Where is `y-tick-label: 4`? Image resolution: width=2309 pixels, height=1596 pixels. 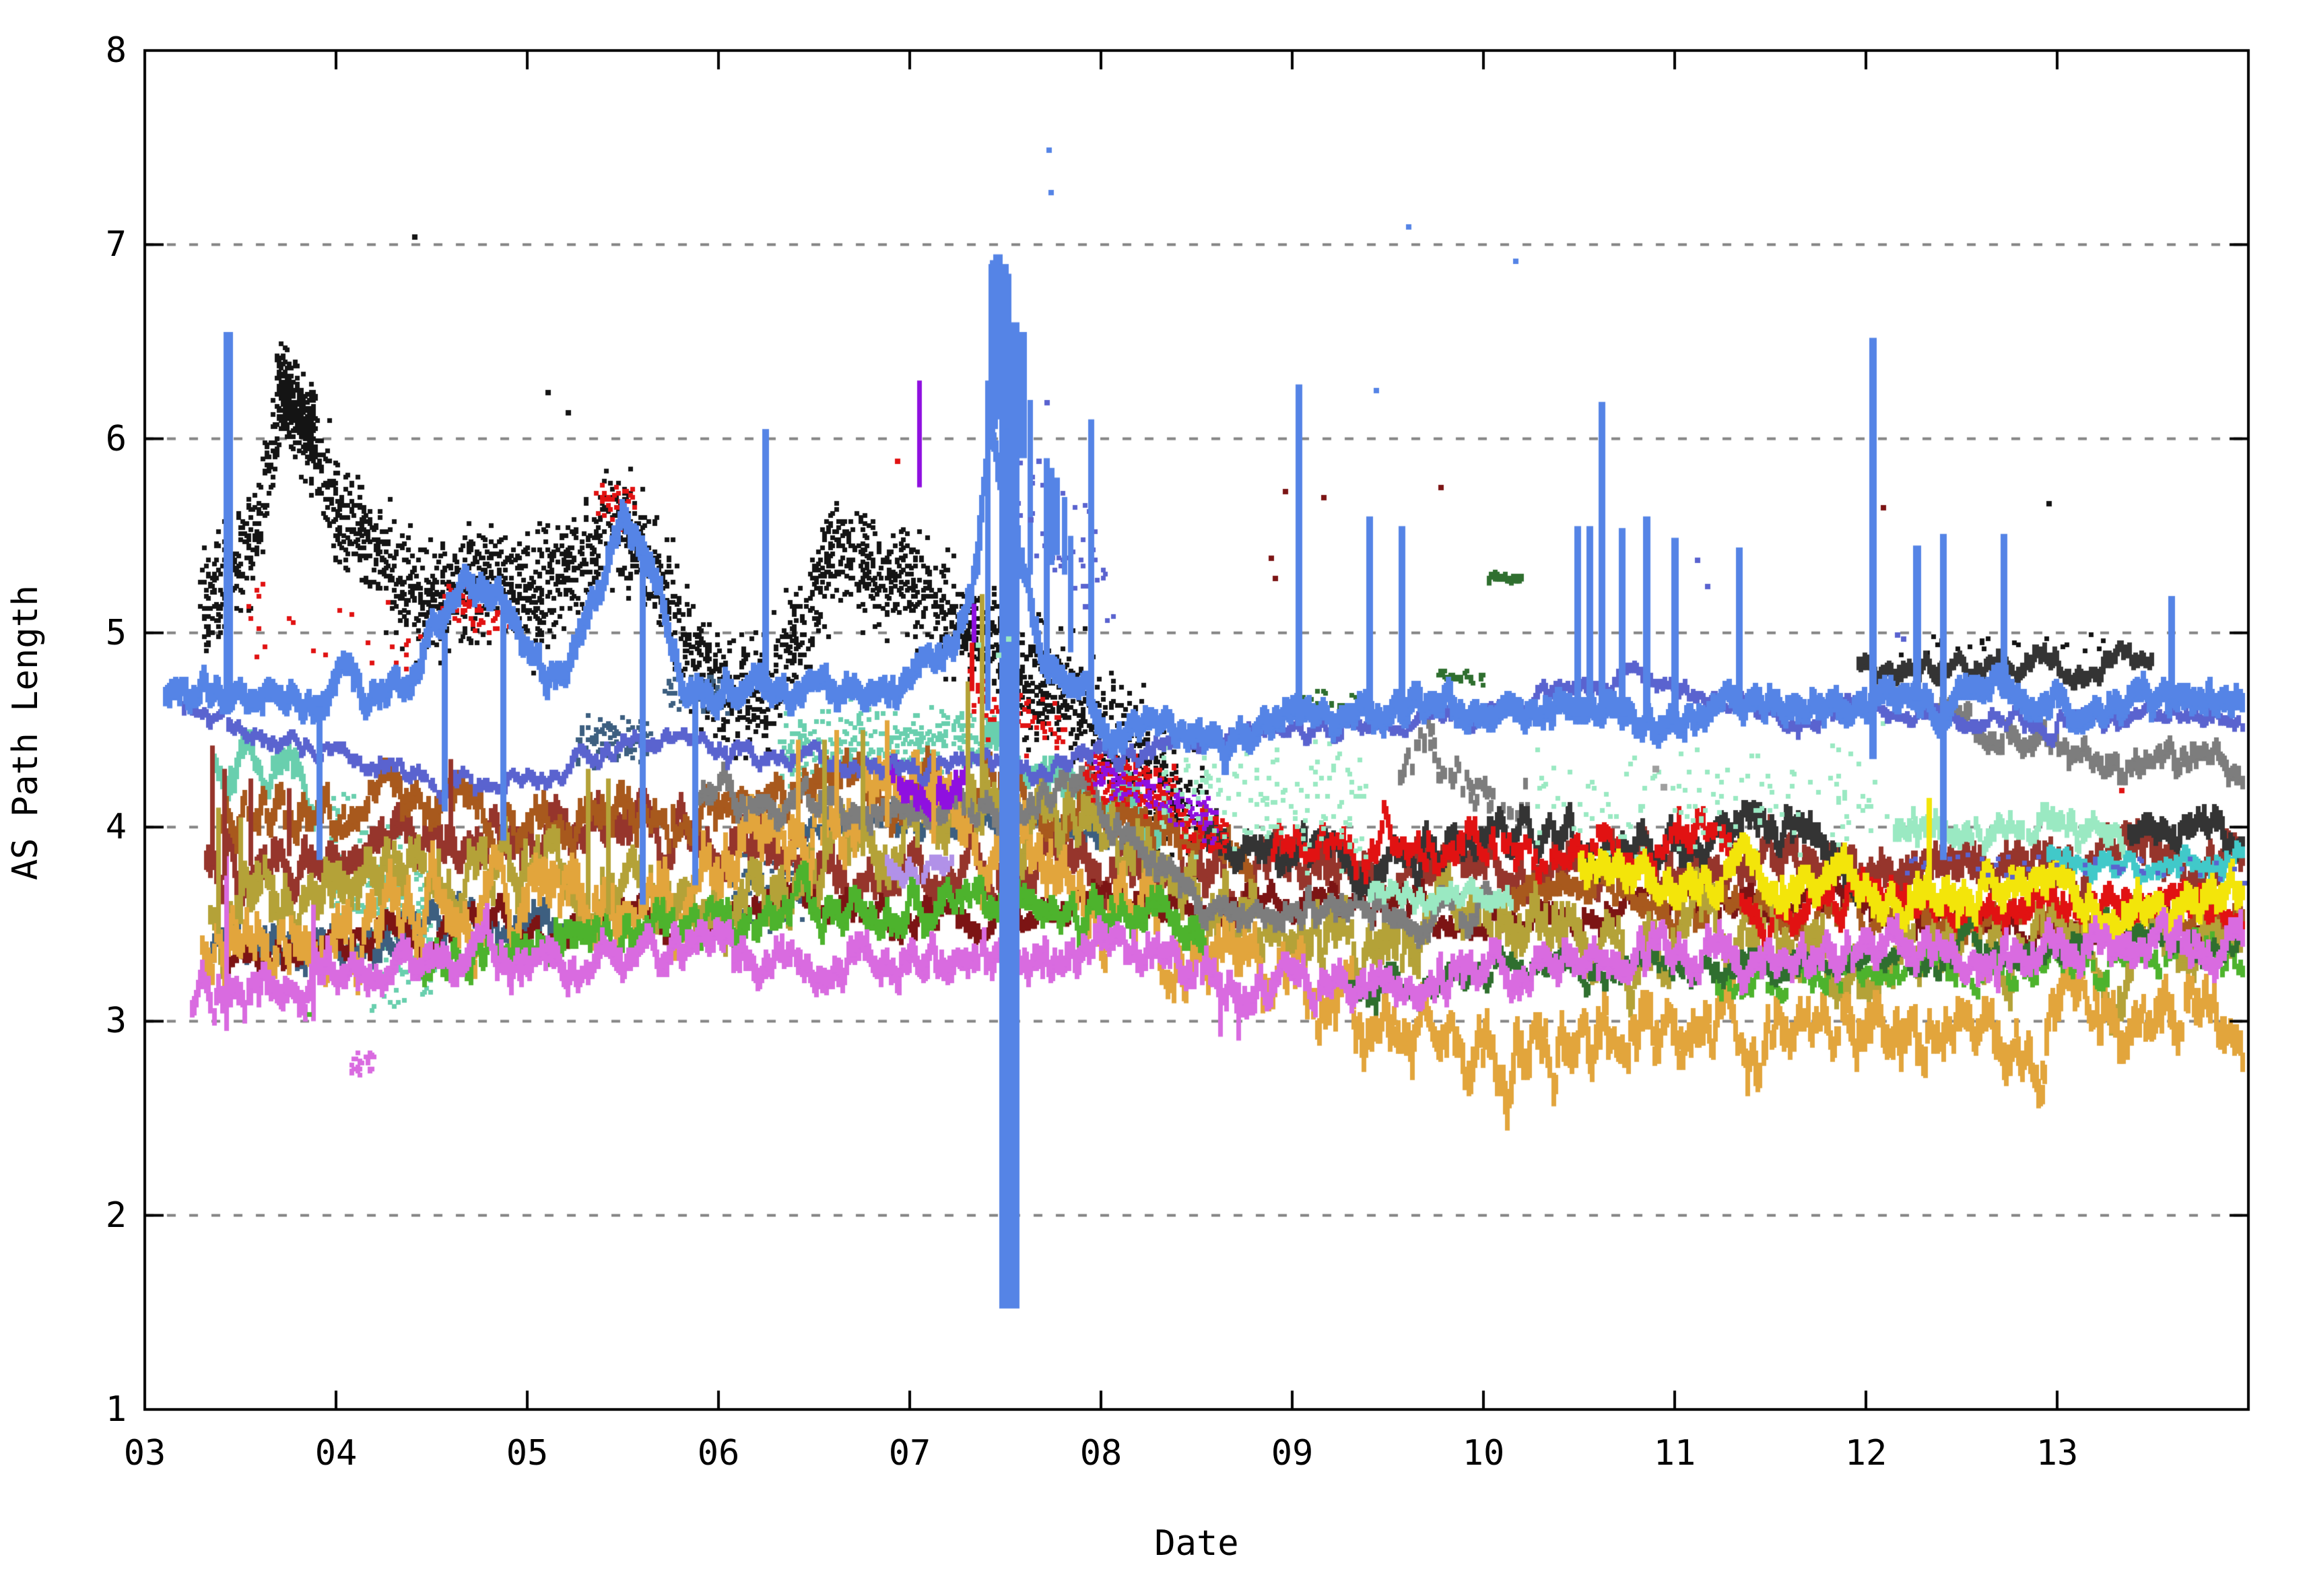
y-tick-label: 4 is located at coordinates (116, 827).